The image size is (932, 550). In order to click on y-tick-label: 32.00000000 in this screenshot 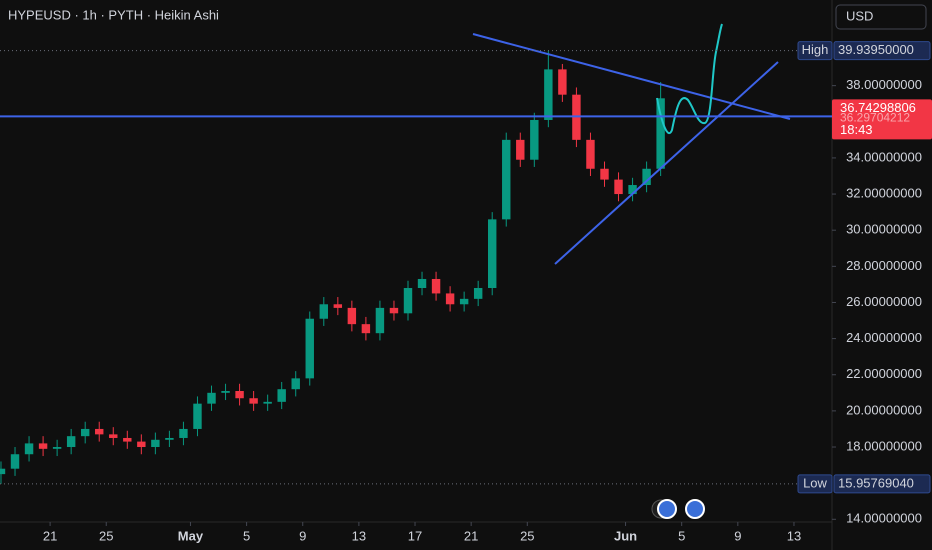, I will do `click(884, 192)`.